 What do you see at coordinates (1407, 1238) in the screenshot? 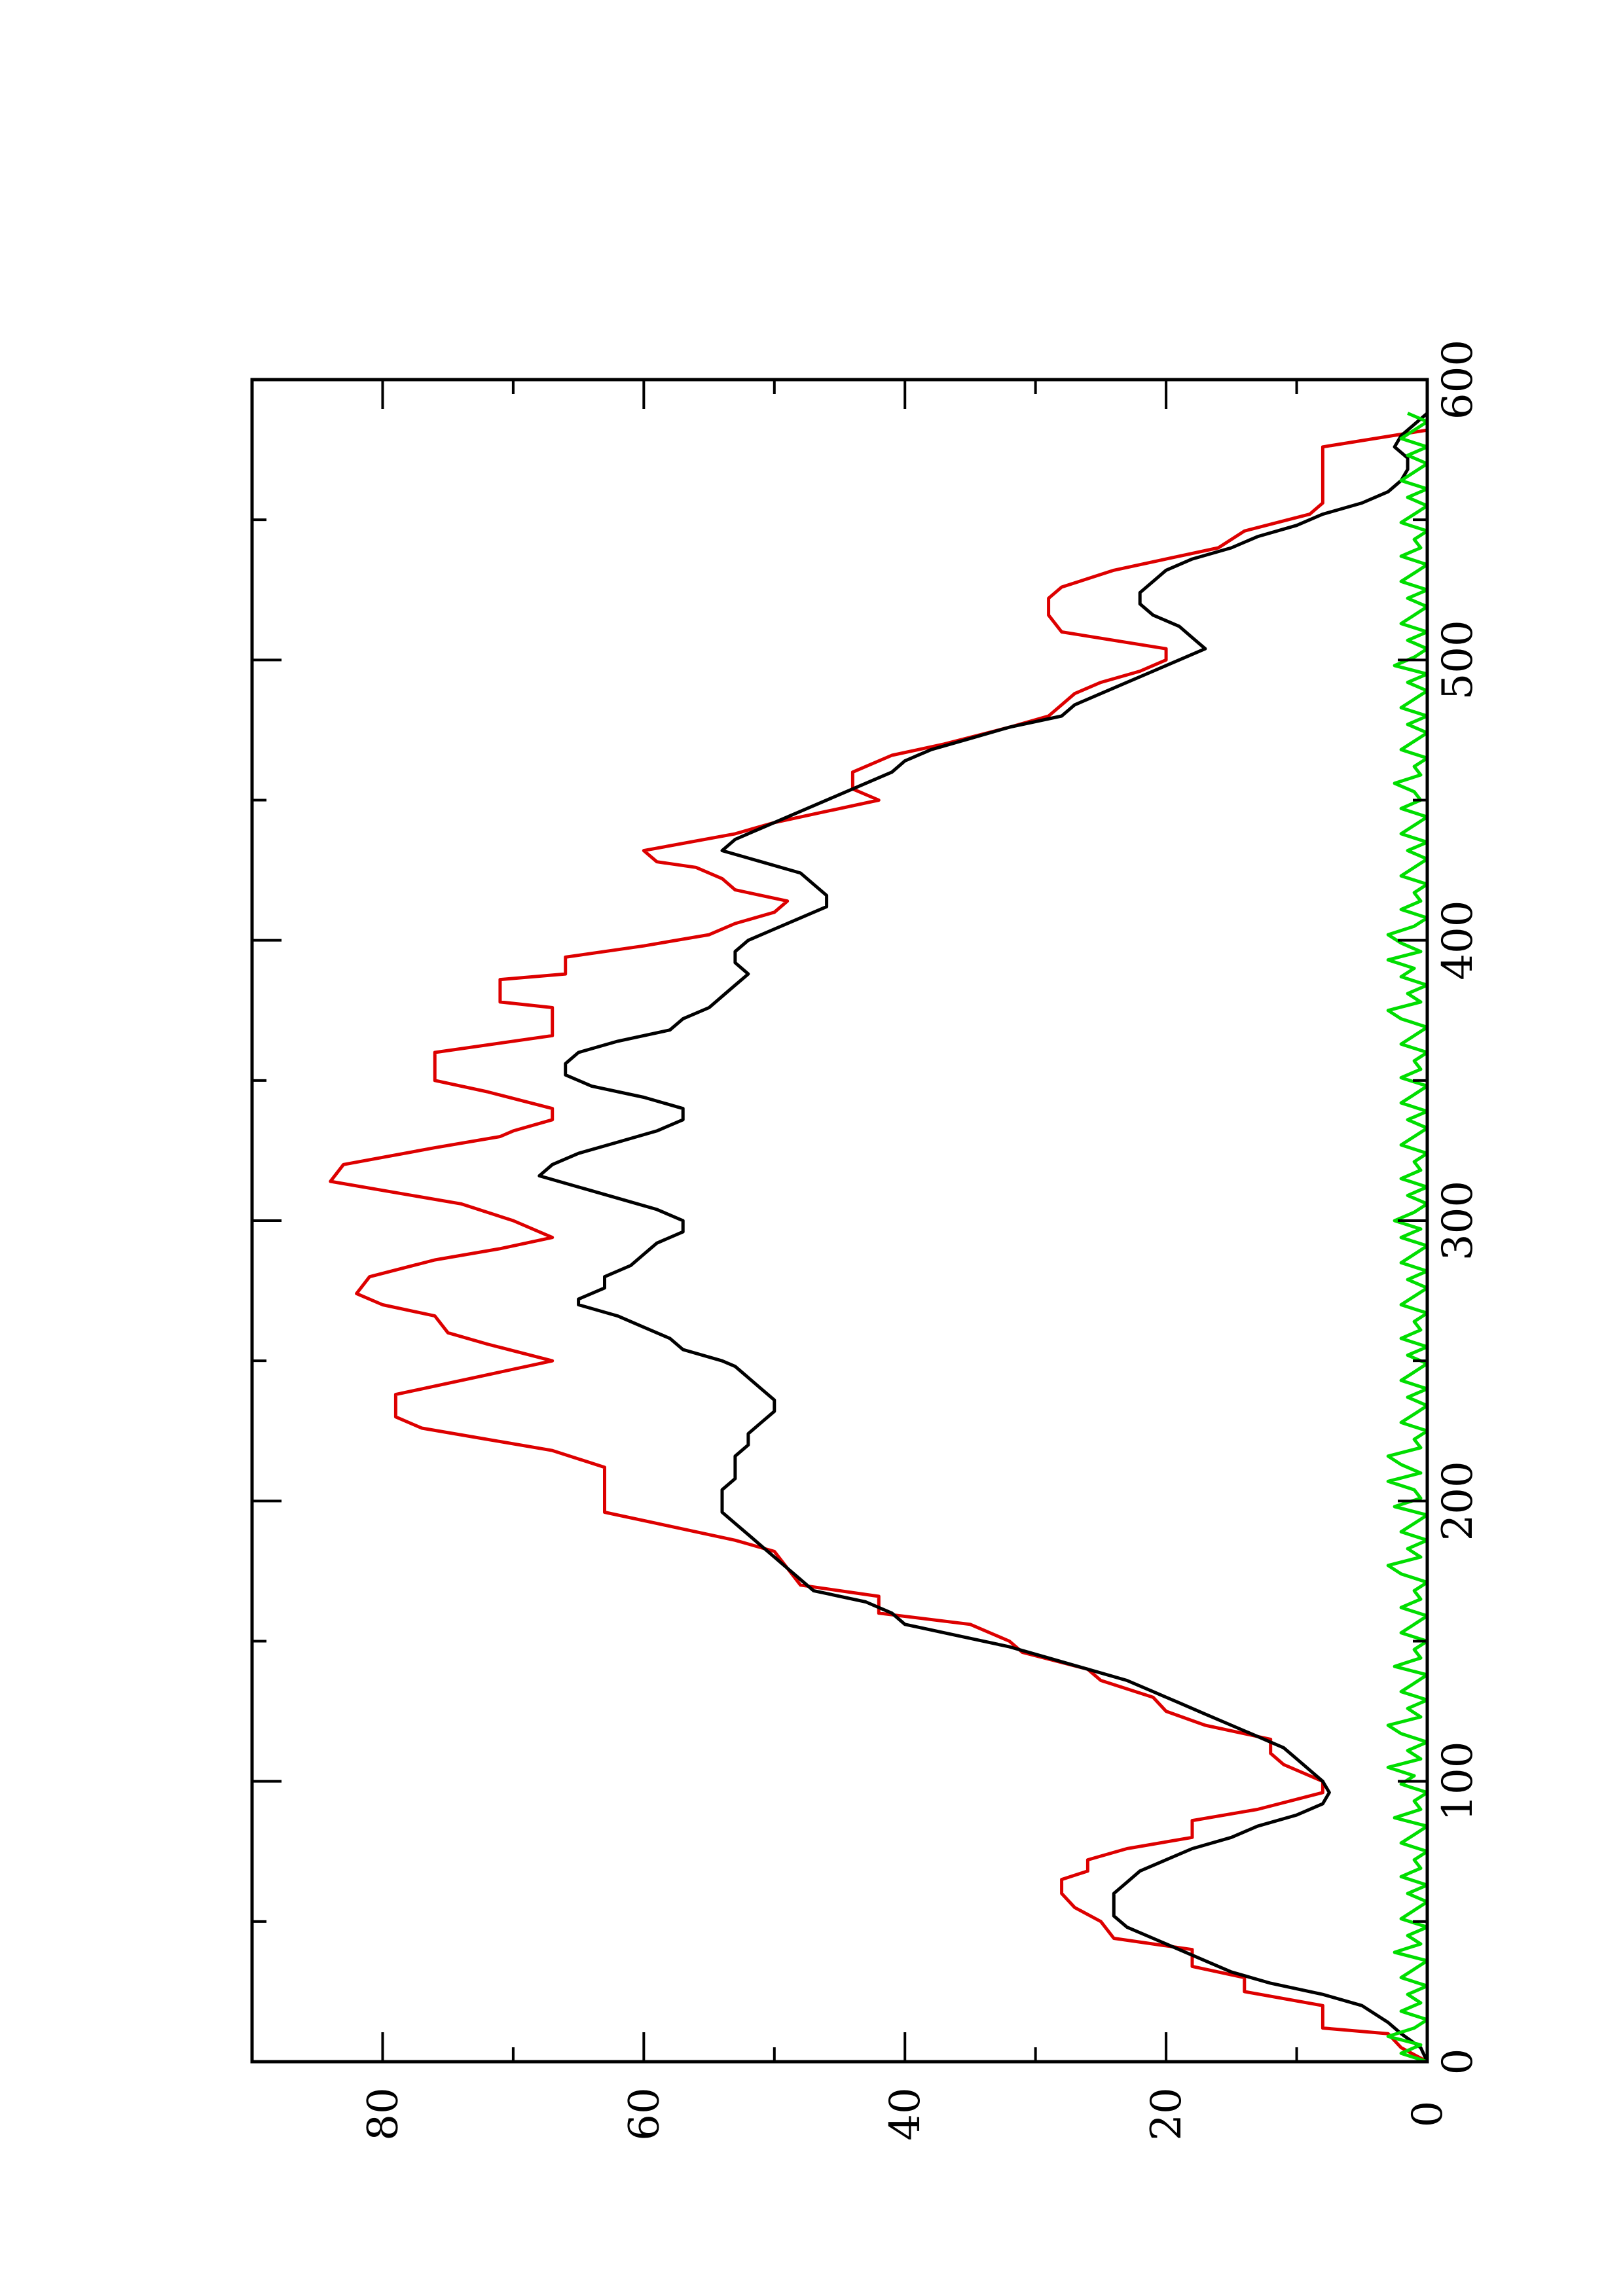
I see `series-green-line` at bounding box center [1407, 1238].